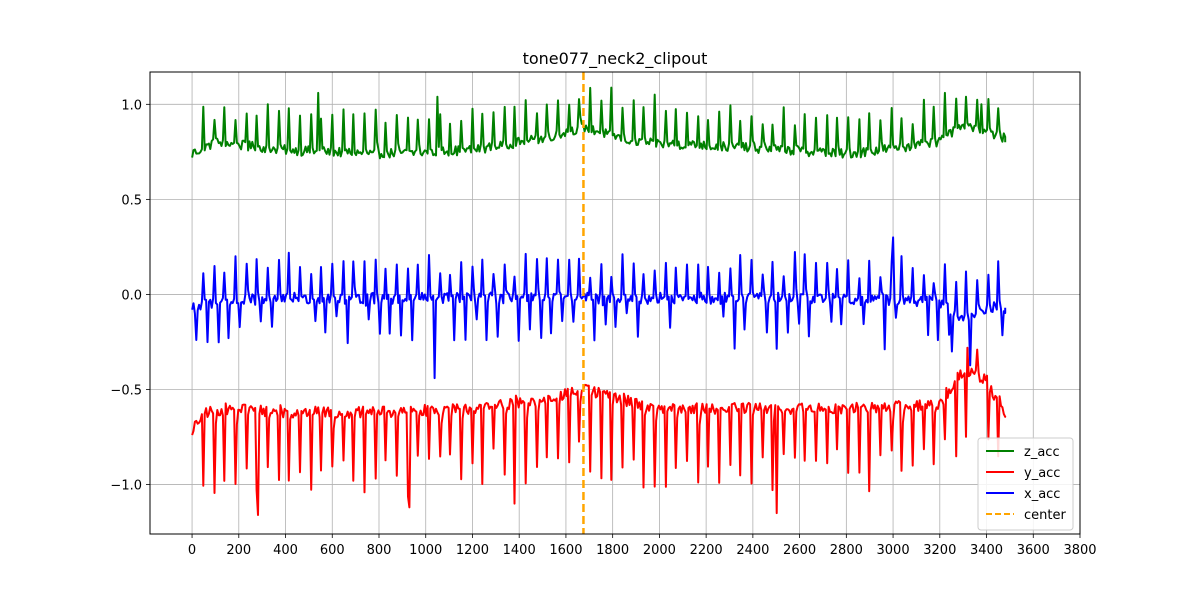  Describe the element at coordinates (599, 123) in the screenshot. I see `series-line-z-acc` at that location.